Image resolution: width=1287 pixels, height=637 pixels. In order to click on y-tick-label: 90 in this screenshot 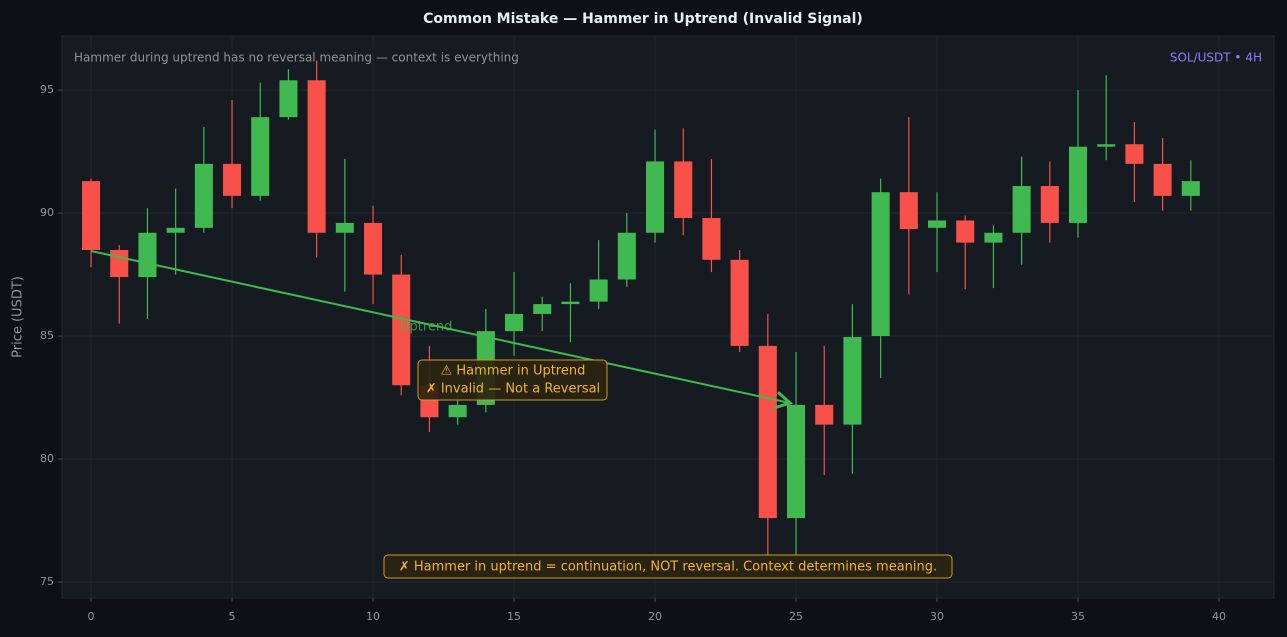, I will do `click(47, 212)`.